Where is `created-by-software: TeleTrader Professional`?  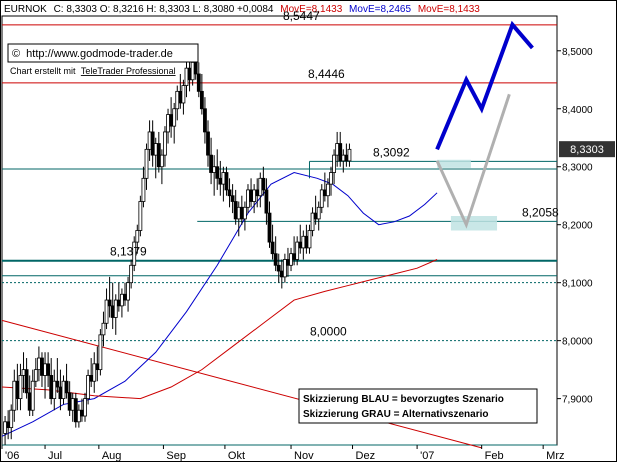
created-by-software: TeleTrader Professional is located at coordinates (128, 71).